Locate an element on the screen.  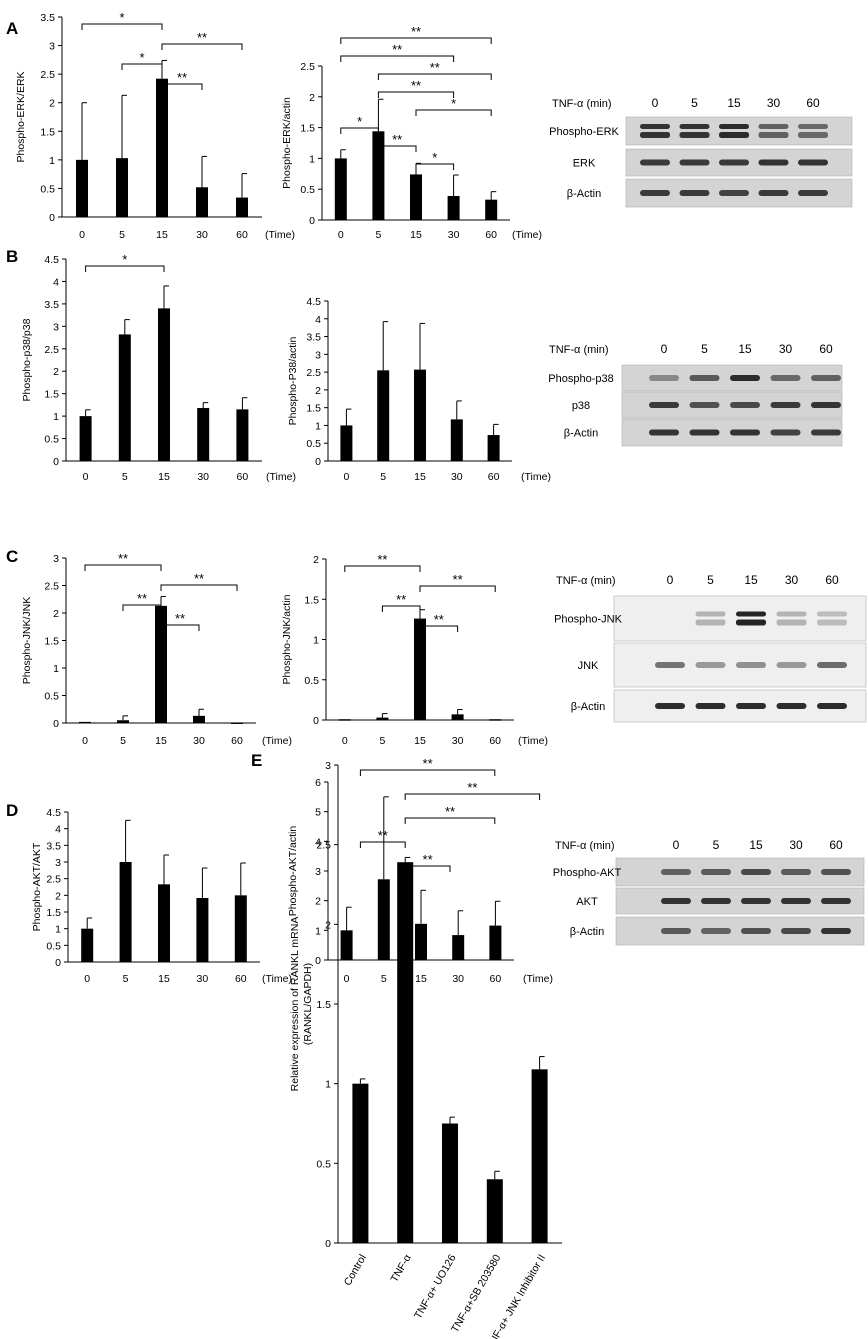
significance-label: * is located at coordinates (124, 259).